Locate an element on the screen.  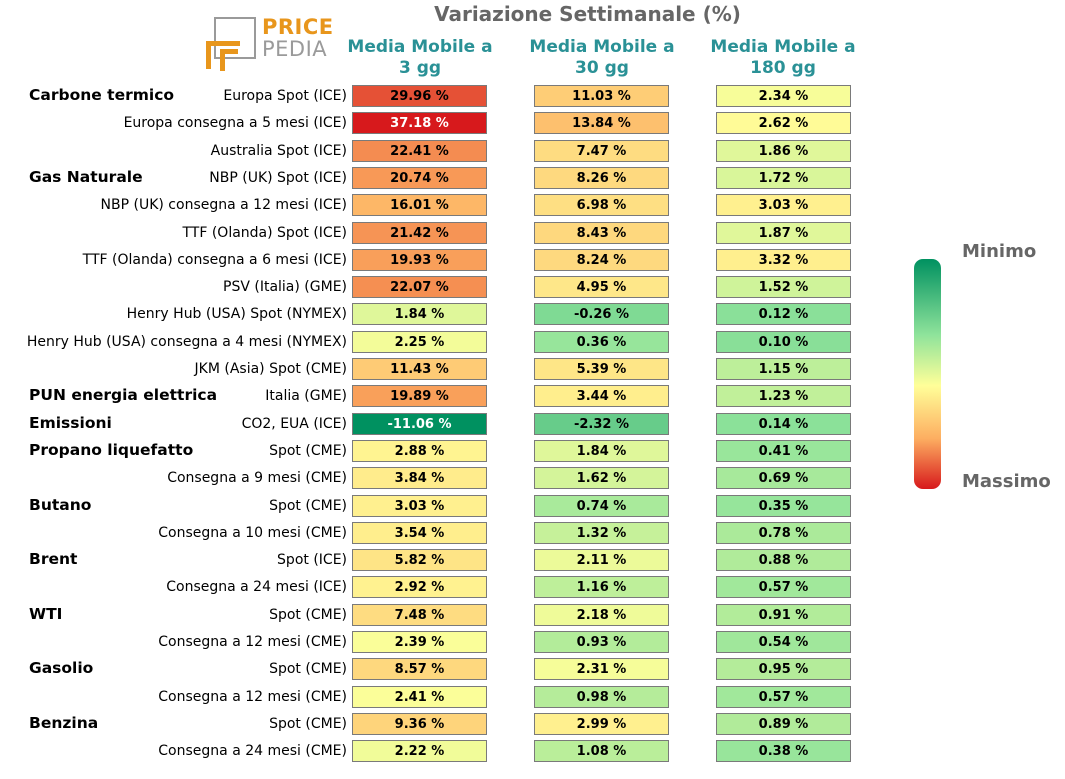
value-cell: 29.96 % is located at coordinates (419, 96).